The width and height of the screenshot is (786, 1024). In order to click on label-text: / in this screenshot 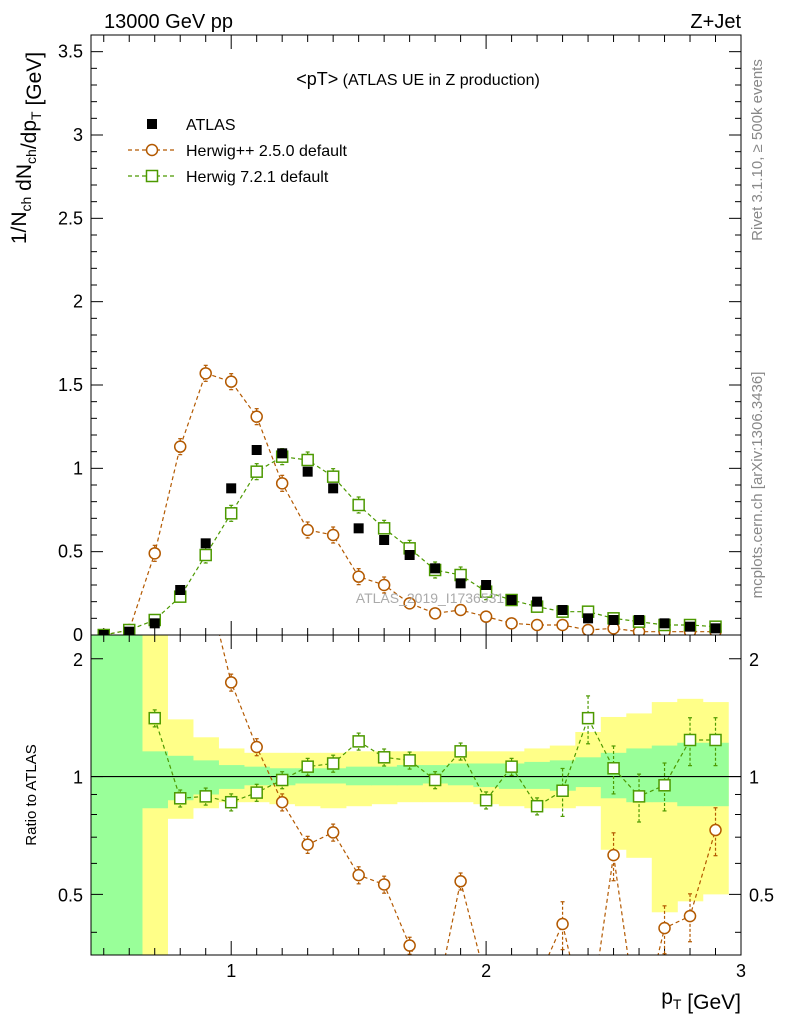, I will do `click(29, 146)`.